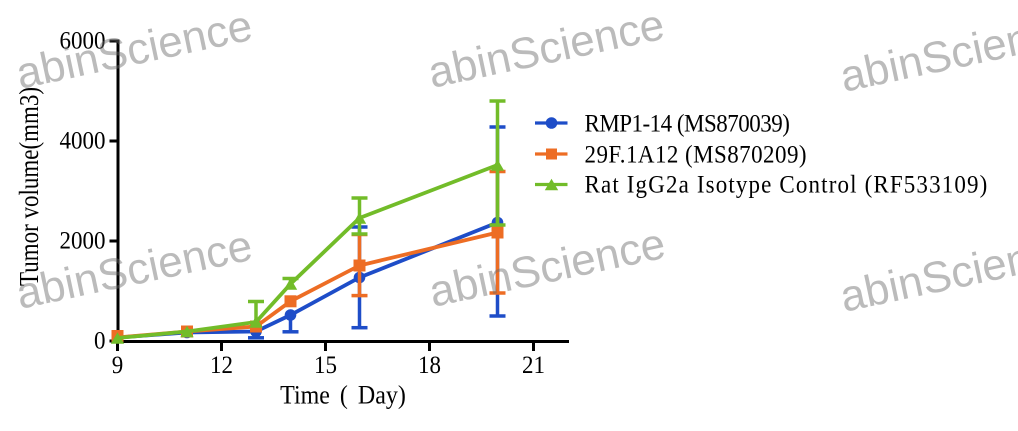  Describe the element at coordinates (325, 365) in the screenshot. I see `svg-text: 15` at that location.